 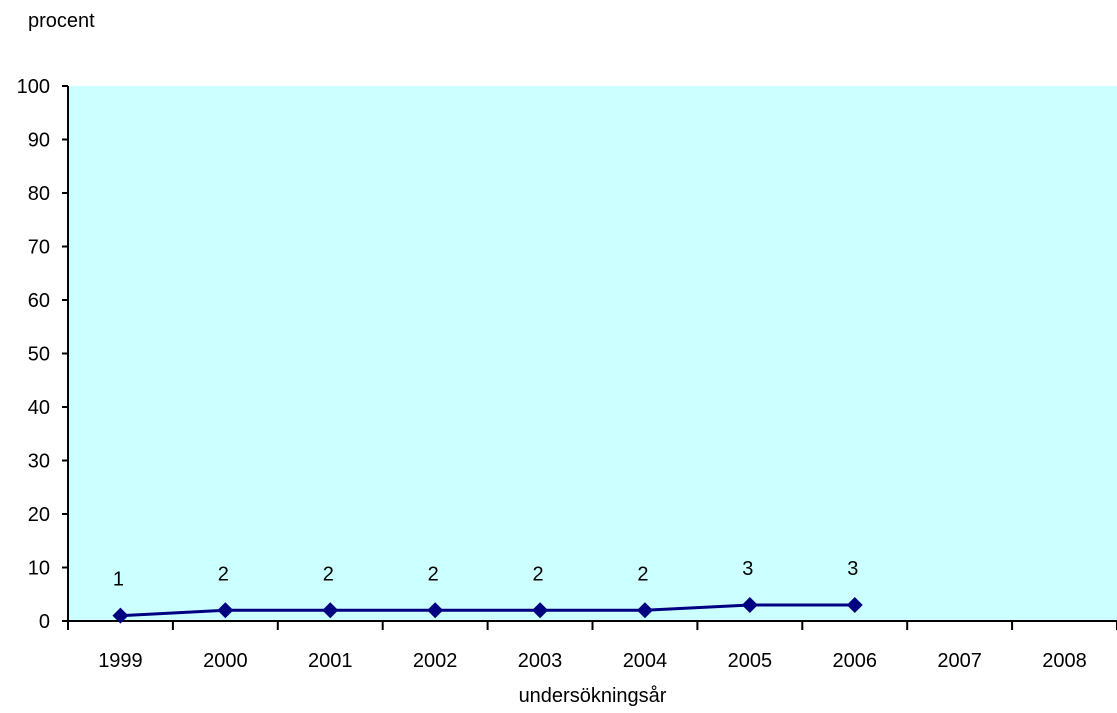 I want to click on x-tick-label: 2002, so click(x=435, y=661).